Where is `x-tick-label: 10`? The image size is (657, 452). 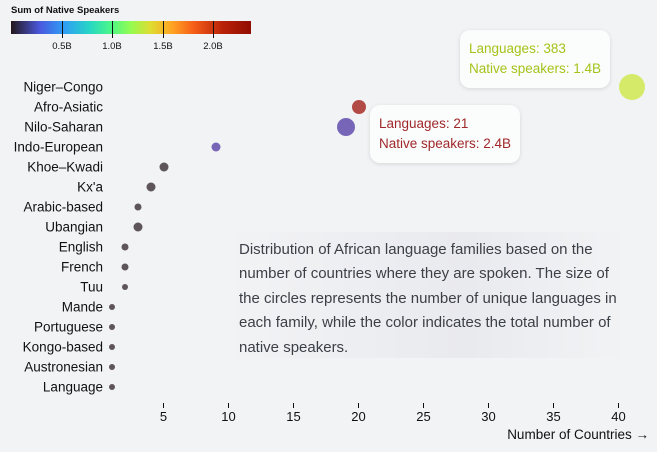 x-tick-label: 10 is located at coordinates (228, 416).